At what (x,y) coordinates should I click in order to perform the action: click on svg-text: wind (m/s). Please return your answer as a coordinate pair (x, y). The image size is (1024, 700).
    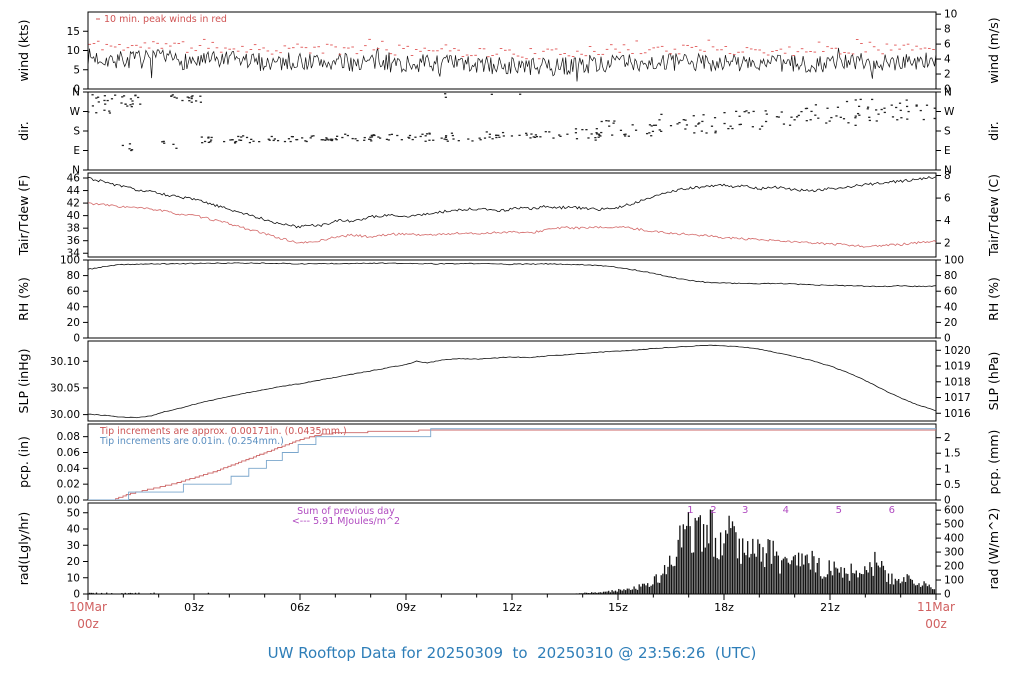
    Looking at the image, I should click on (993, 50).